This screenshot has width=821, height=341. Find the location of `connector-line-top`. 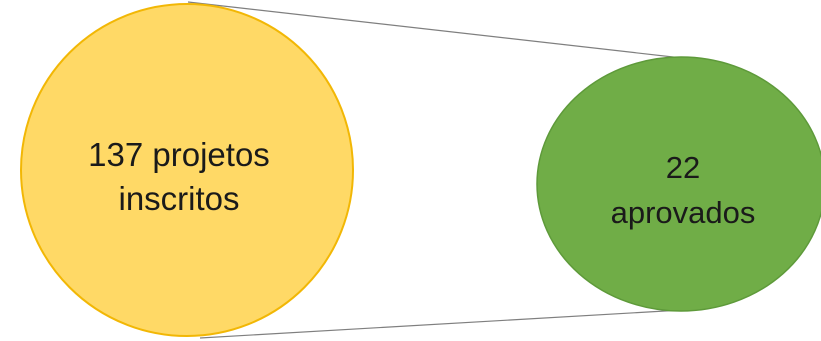

connector-line-top is located at coordinates (435, 30).